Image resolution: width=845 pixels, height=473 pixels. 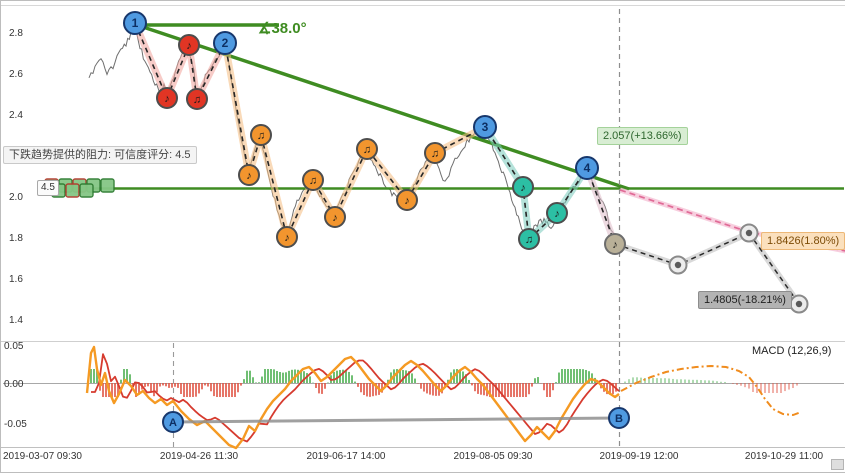 What do you see at coordinates (16, 279) in the screenshot?
I see `price-axis-tick: 1.6` at bounding box center [16, 279].